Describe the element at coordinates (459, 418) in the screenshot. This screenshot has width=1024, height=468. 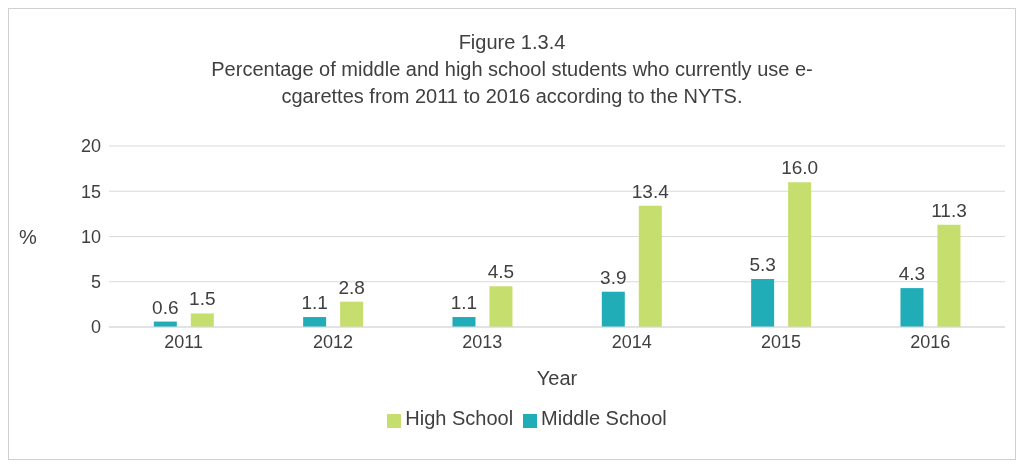
I see `legend-label: High School` at that location.